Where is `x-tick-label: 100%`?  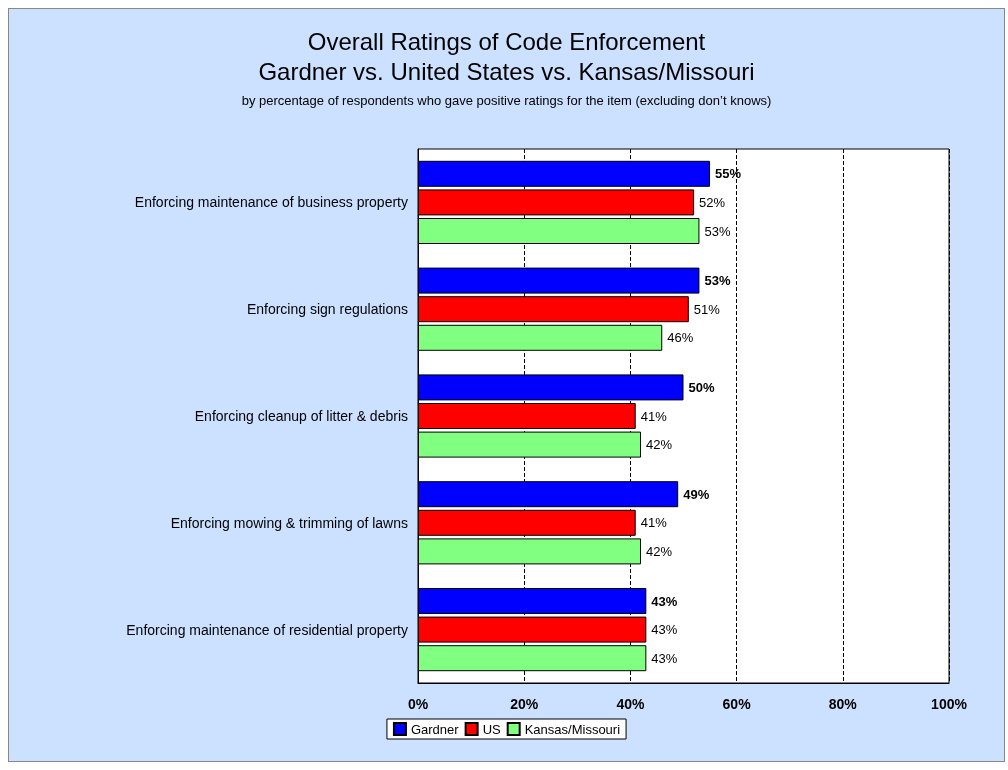 x-tick-label: 100% is located at coordinates (949, 704).